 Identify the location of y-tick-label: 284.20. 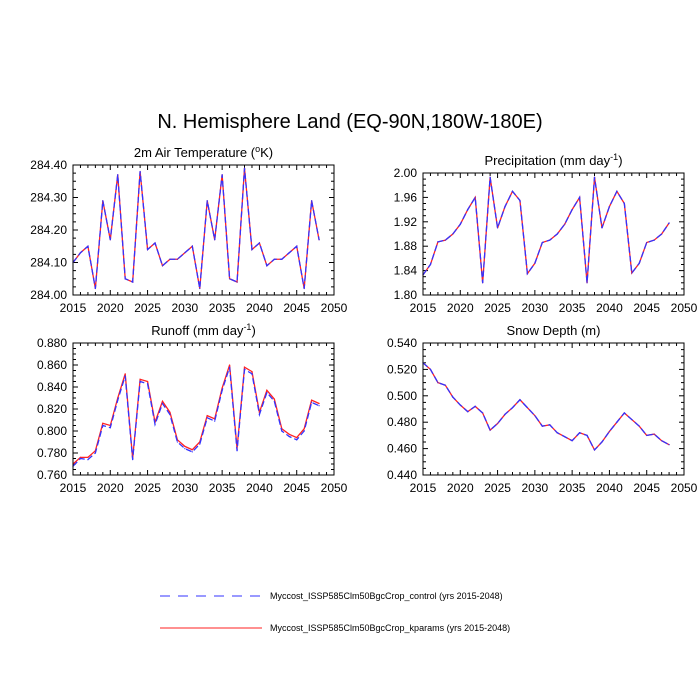
(48, 230).